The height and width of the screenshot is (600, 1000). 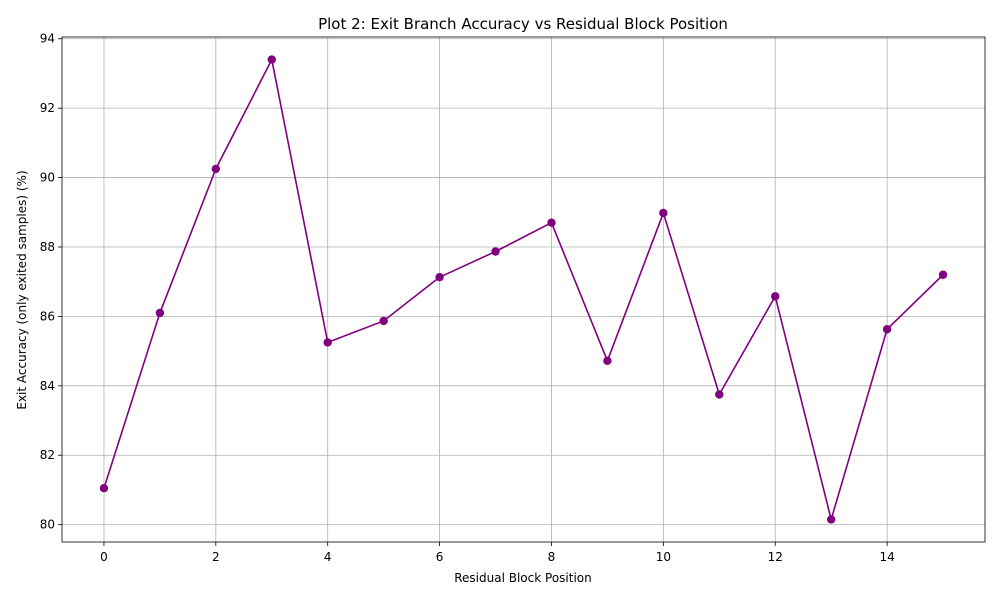 I want to click on x-tick-label: 0, so click(x=104, y=557).